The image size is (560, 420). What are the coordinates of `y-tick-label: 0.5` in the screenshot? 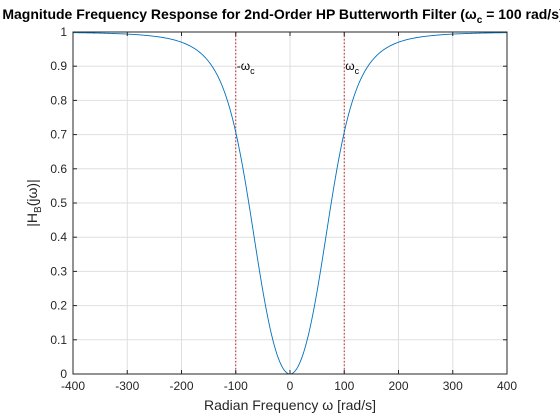 It's located at (58, 203).